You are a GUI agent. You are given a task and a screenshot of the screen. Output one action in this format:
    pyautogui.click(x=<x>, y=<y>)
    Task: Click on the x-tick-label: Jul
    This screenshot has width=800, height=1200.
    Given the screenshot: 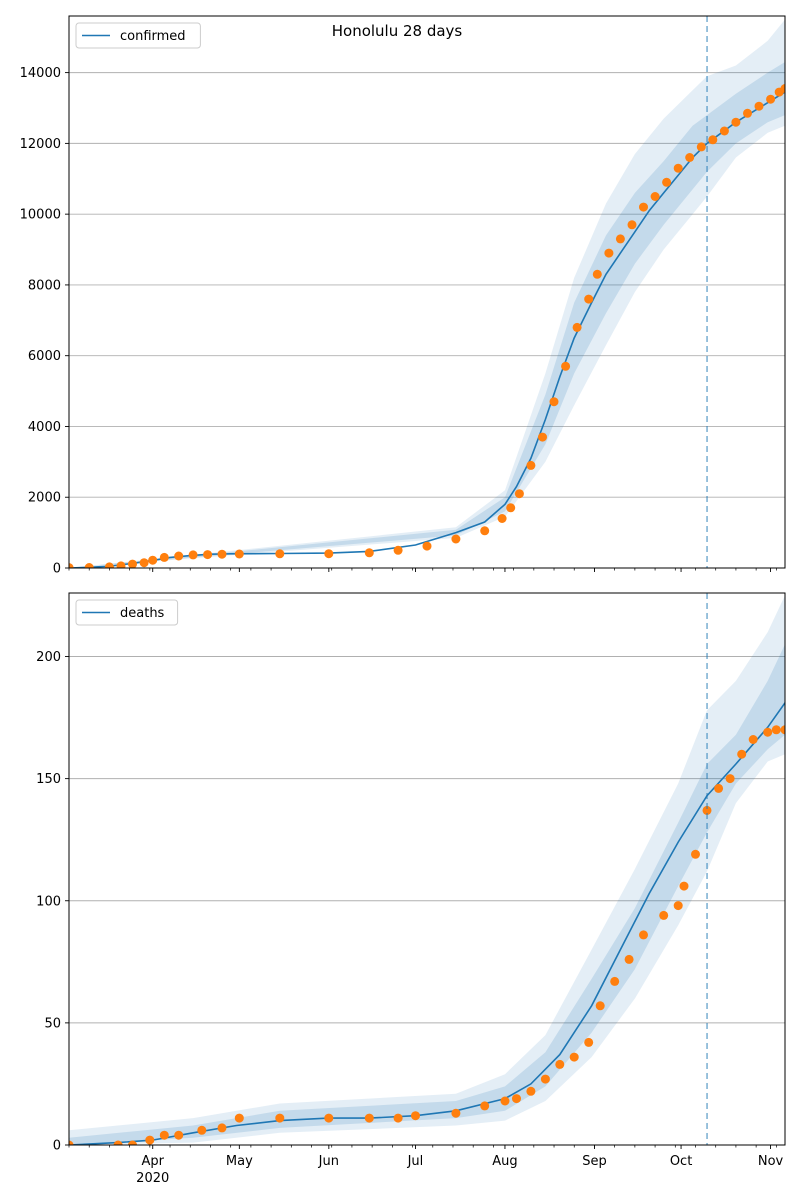 What is the action you would take?
    pyautogui.click(x=415, y=1161)
    